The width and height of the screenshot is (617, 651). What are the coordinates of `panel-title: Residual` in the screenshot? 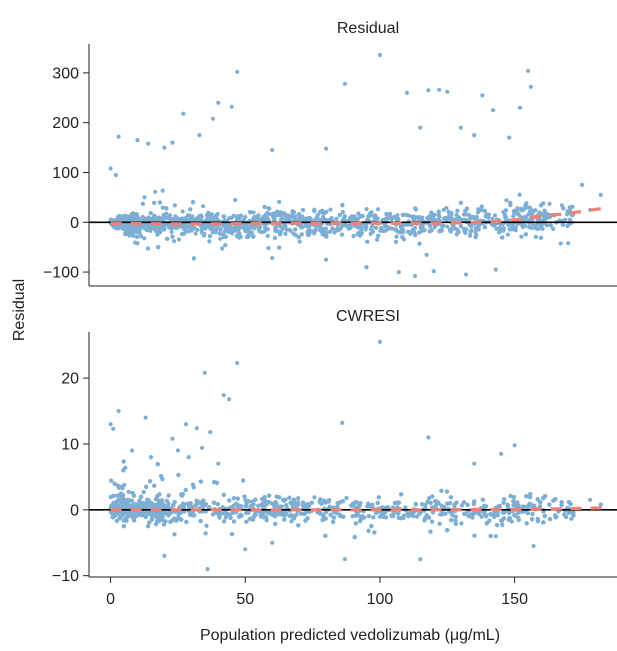 It's located at (368, 28).